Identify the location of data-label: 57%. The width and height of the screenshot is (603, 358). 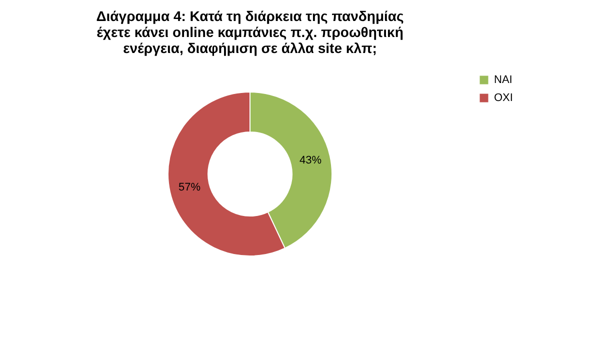
(189, 188).